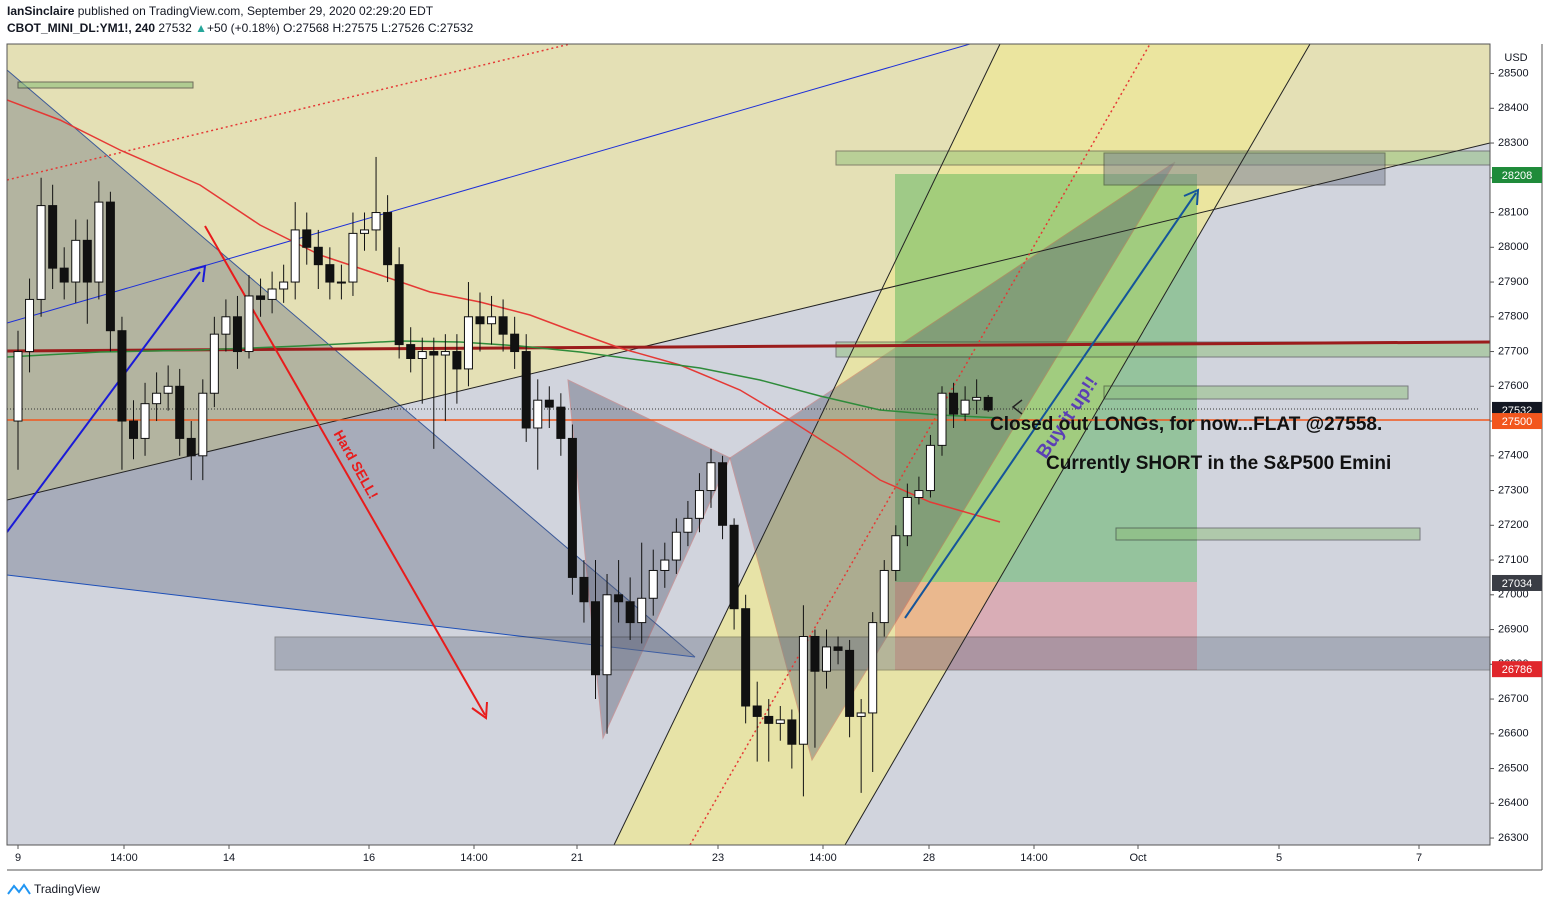 The width and height of the screenshot is (1548, 909). Describe the element at coordinates (306, 28) in the screenshot. I see `open: O:27568` at that location.